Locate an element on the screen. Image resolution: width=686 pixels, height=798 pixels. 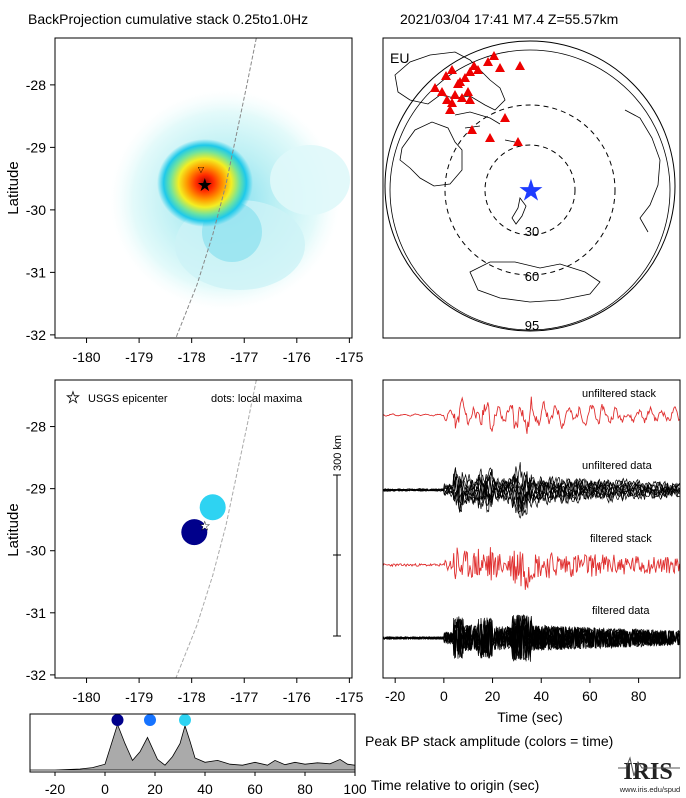
peak-amplitude-title: Peak BP stack amplitude (colors = time) is located at coordinates (489, 741).